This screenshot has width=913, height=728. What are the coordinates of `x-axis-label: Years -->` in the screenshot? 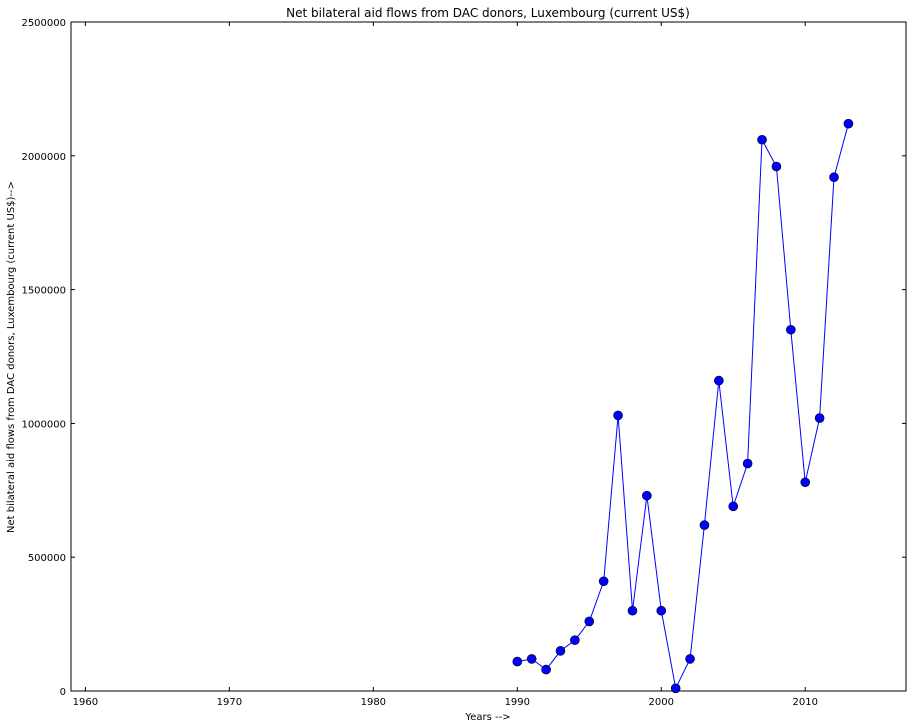 It's located at (487, 717).